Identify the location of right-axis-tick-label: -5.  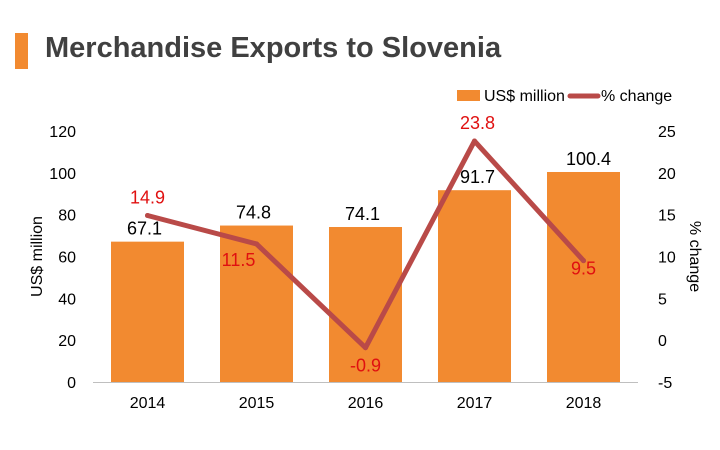
(665, 383).